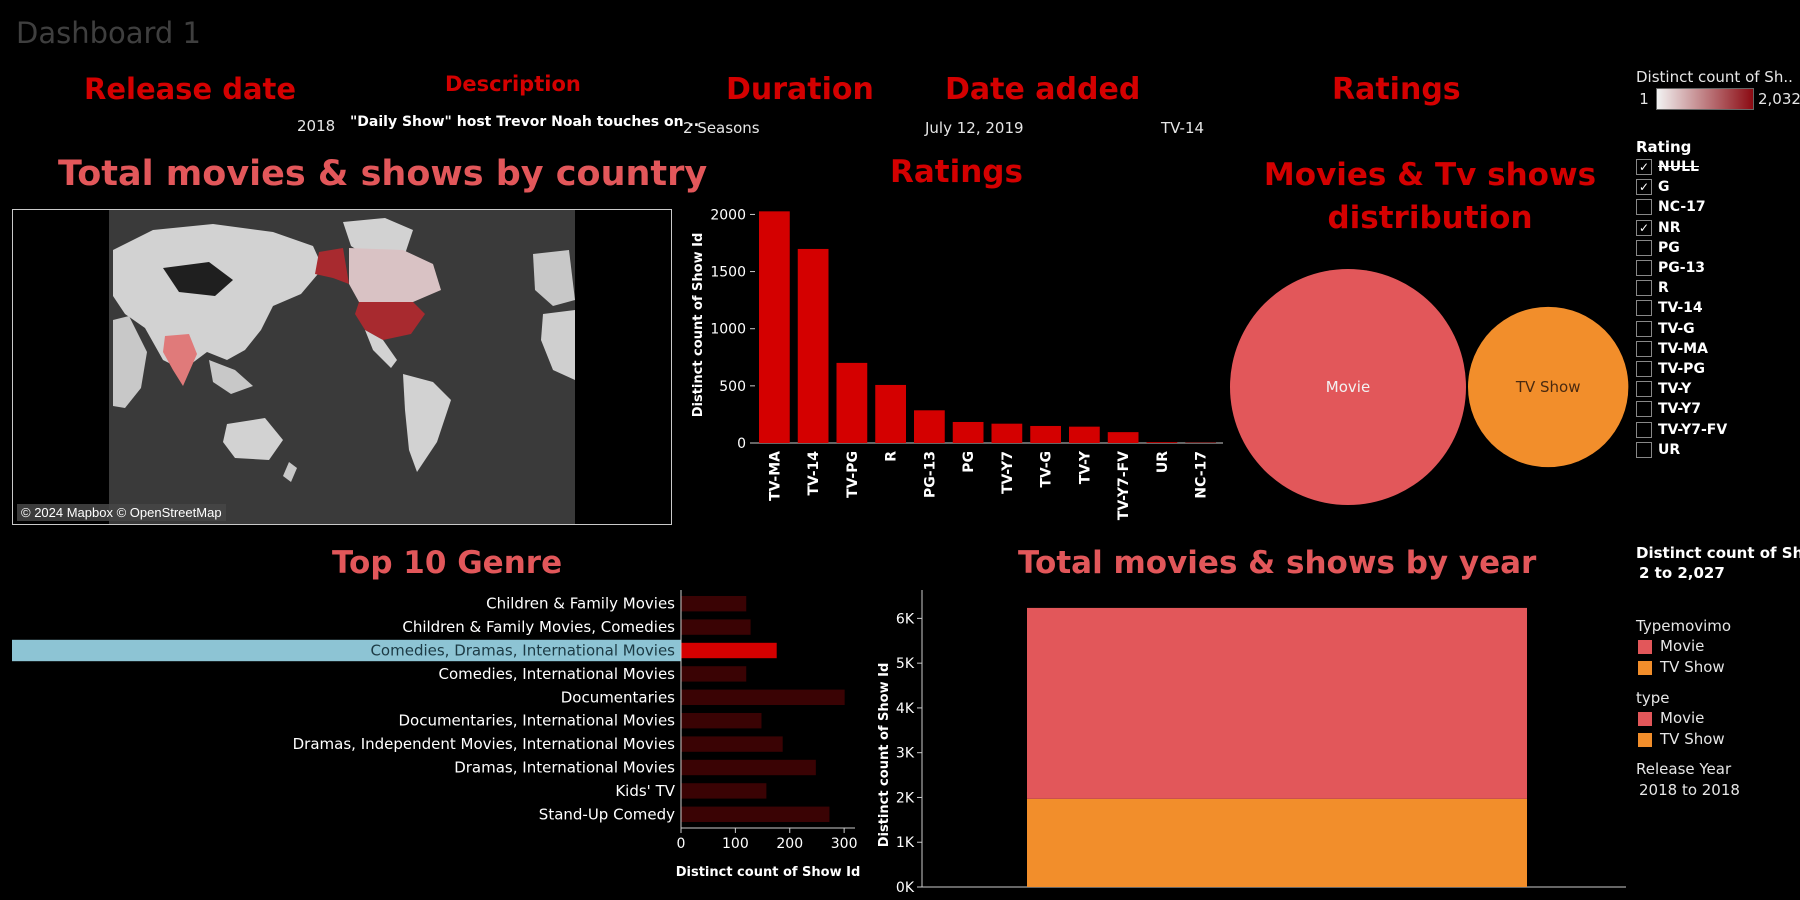 The width and height of the screenshot is (1800, 900). I want to click on year-y-tick-label: 1K, so click(905, 843).